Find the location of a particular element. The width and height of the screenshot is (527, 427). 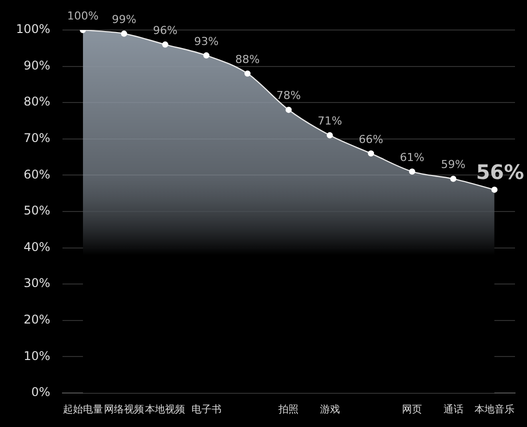

x-tick-label: 起始电量 is located at coordinates (82, 410).